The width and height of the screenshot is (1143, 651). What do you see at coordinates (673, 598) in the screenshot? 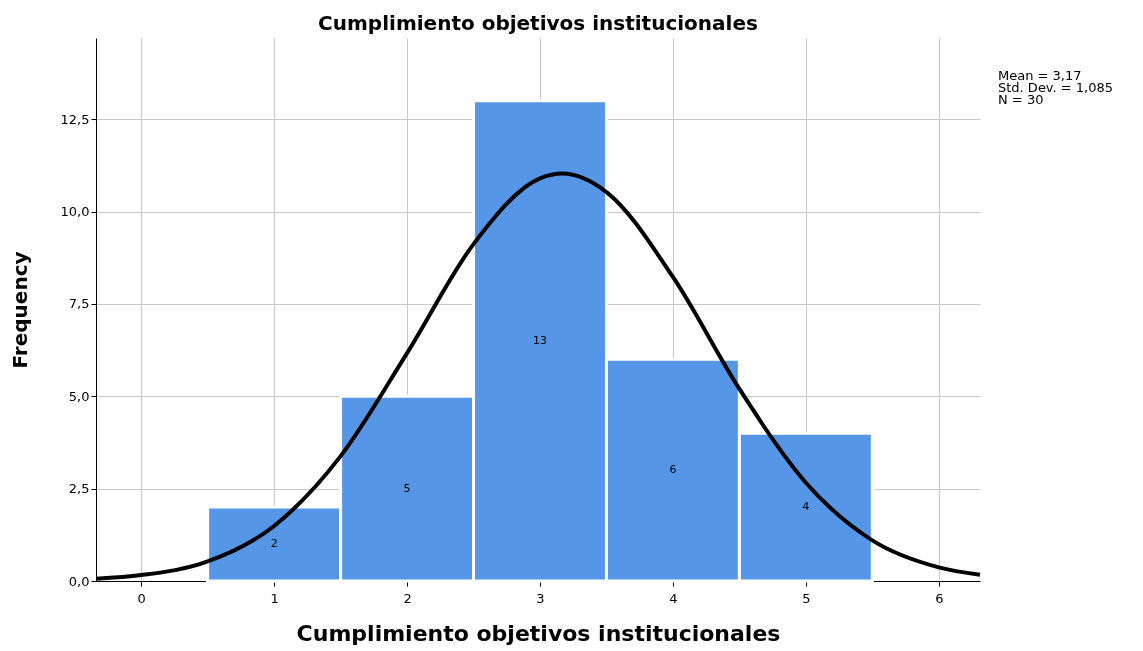
I see `x-tick-label: 4` at bounding box center [673, 598].